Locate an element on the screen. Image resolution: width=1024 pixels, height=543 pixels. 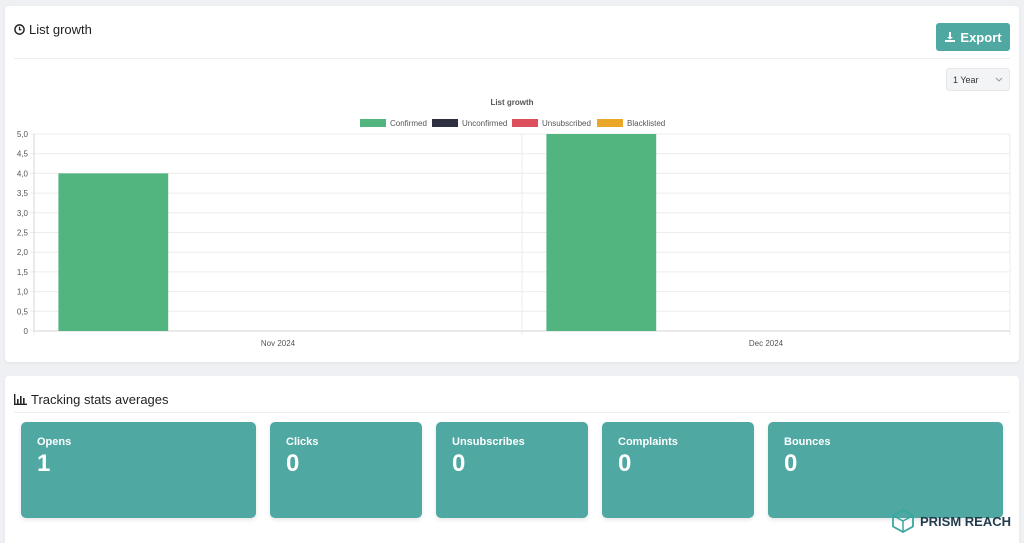
brand-logo: PRISM REACH is located at coordinates (951, 521).